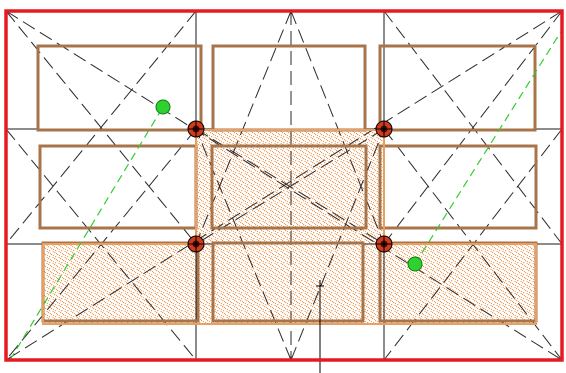 Image resolution: width=566 pixels, height=373 pixels. Describe the element at coordinates (196, 129) in the screenshot. I see `snap-point-top-left` at that location.